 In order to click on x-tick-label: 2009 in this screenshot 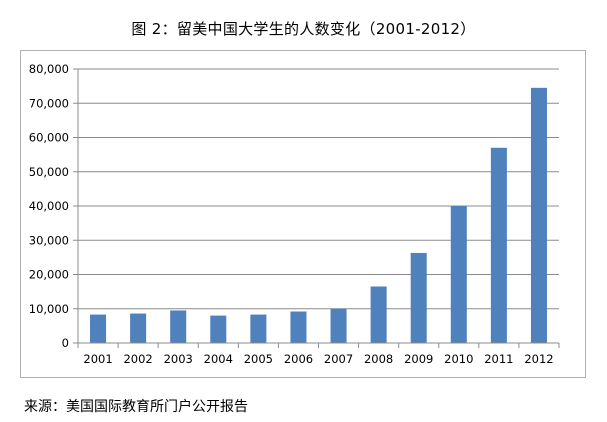, I will do `click(418, 359)`.